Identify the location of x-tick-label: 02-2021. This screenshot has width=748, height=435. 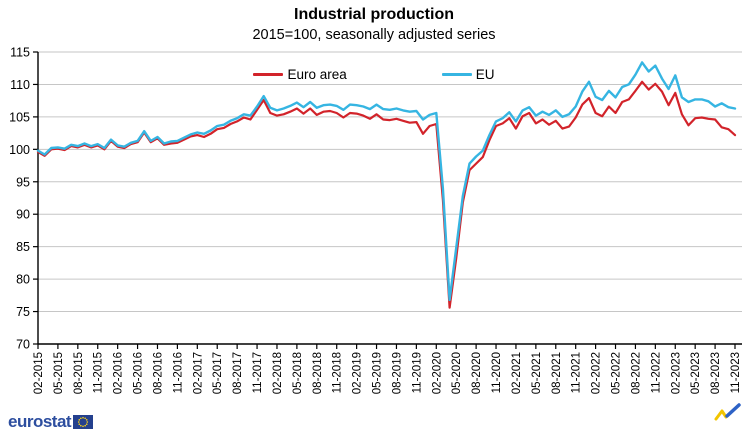
(517, 373).